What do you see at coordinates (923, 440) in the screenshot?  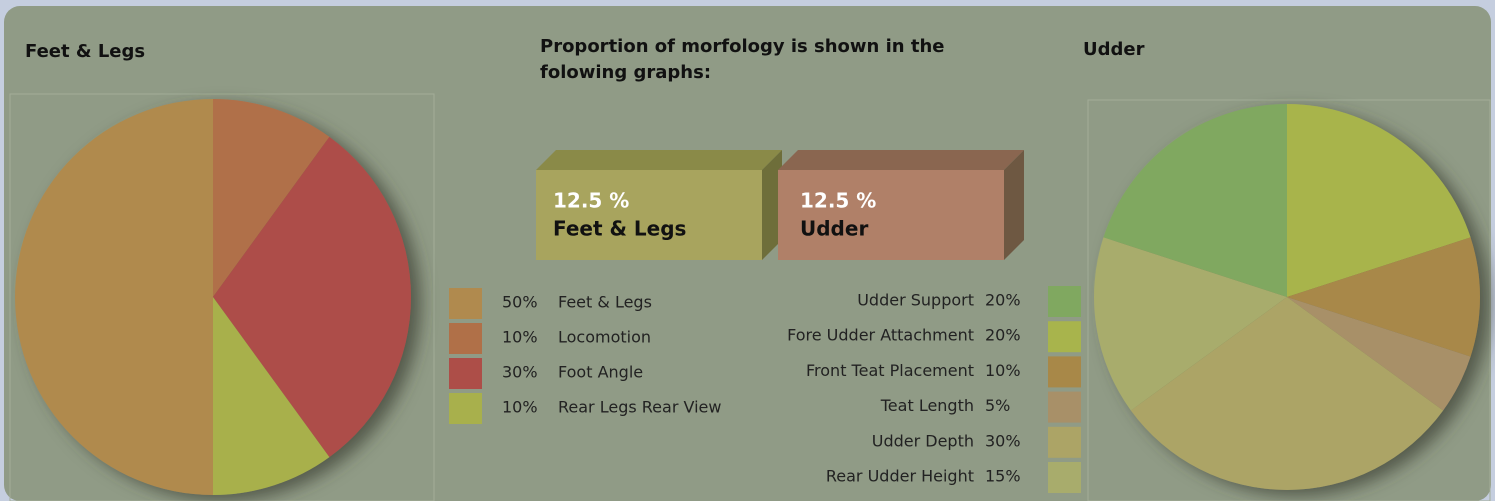 I see `legend-label: Udder Depth` at bounding box center [923, 440].